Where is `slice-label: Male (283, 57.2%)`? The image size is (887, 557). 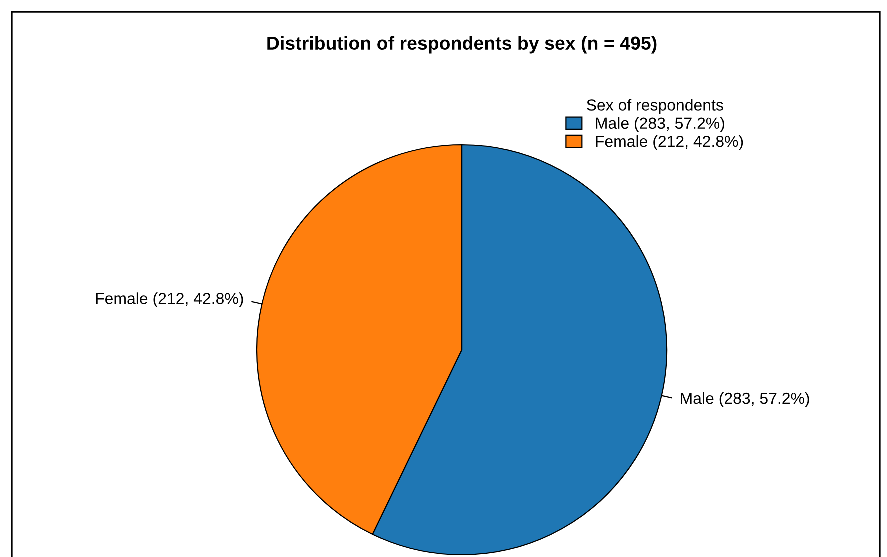
slice-label: Male (283, 57.2%) is located at coordinates (745, 400).